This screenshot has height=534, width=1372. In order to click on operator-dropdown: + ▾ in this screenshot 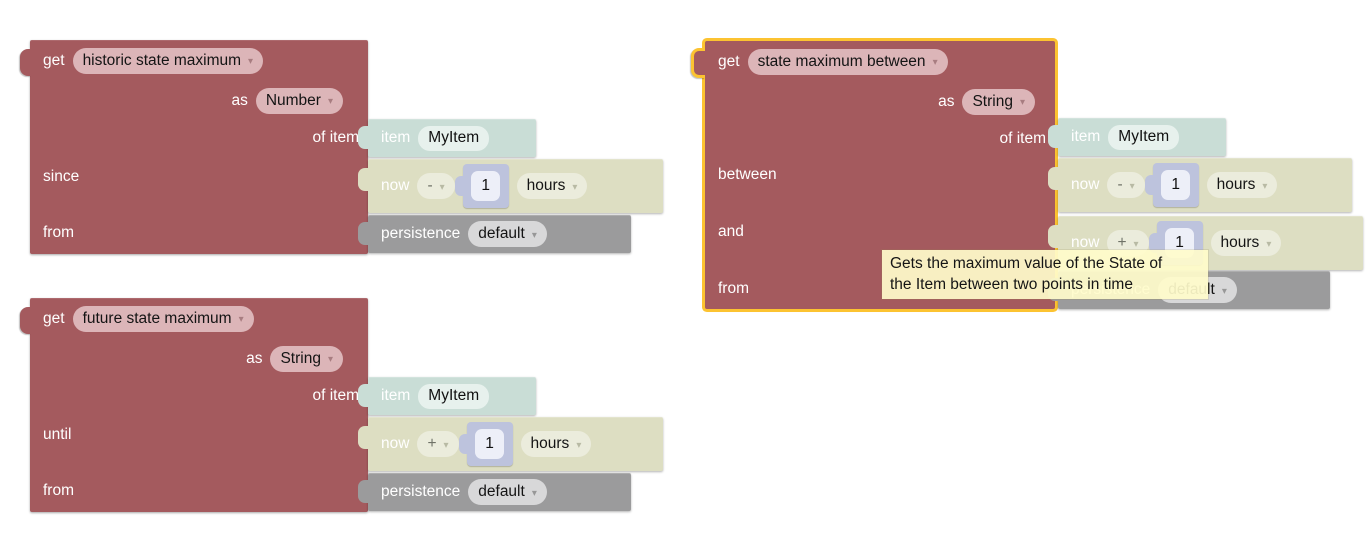, I will do `click(438, 444)`.